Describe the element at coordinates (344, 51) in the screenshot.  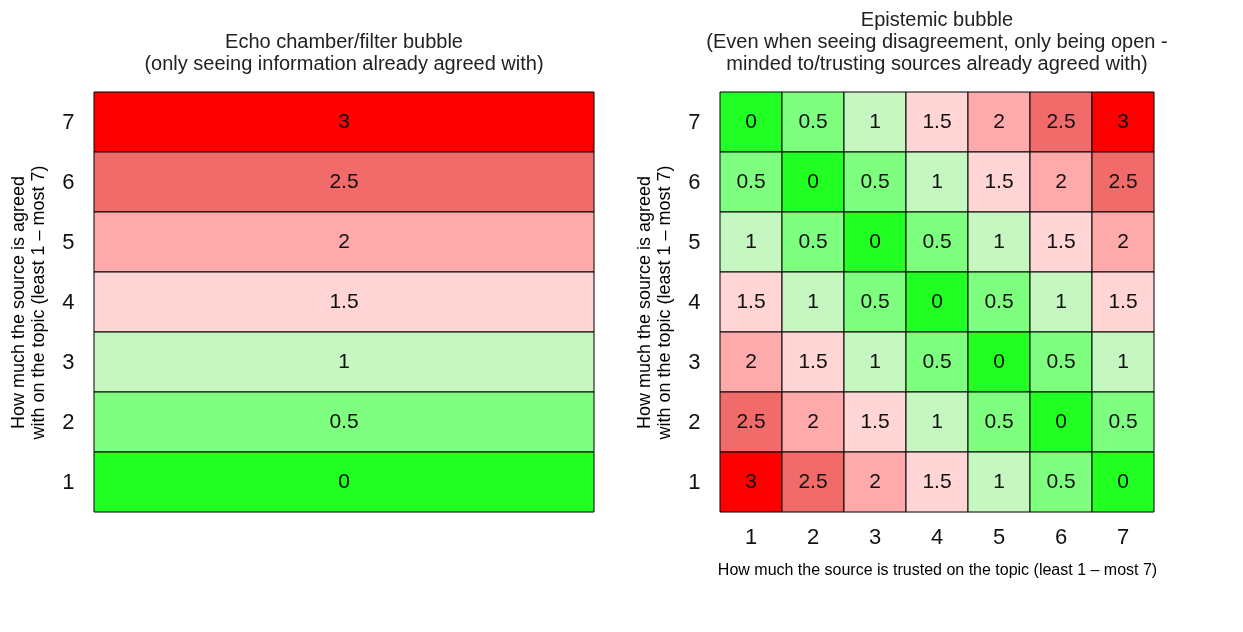
I see `chart-title: Echo chamber/filter bubble (only seeing information already agreed with)` at that location.